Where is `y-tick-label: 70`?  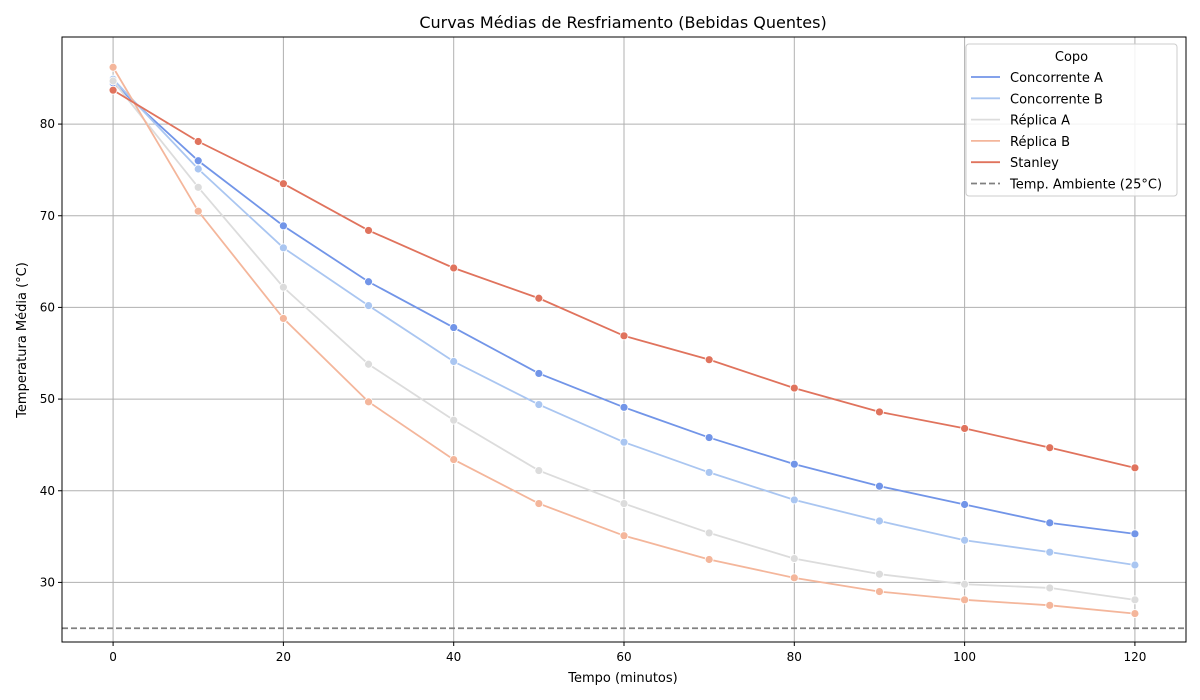
y-tick-label: 70 is located at coordinates (47, 216).